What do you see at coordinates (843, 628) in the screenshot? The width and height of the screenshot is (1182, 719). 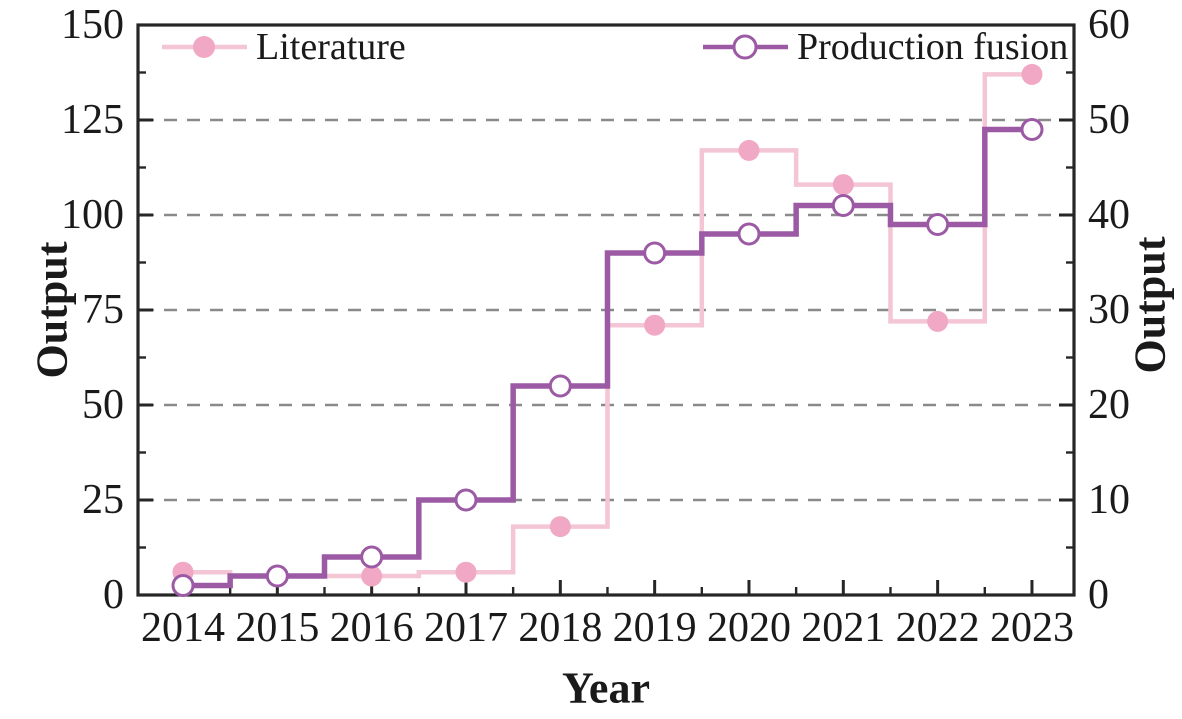 I see `x-axis-tick-label: 2021` at bounding box center [843, 628].